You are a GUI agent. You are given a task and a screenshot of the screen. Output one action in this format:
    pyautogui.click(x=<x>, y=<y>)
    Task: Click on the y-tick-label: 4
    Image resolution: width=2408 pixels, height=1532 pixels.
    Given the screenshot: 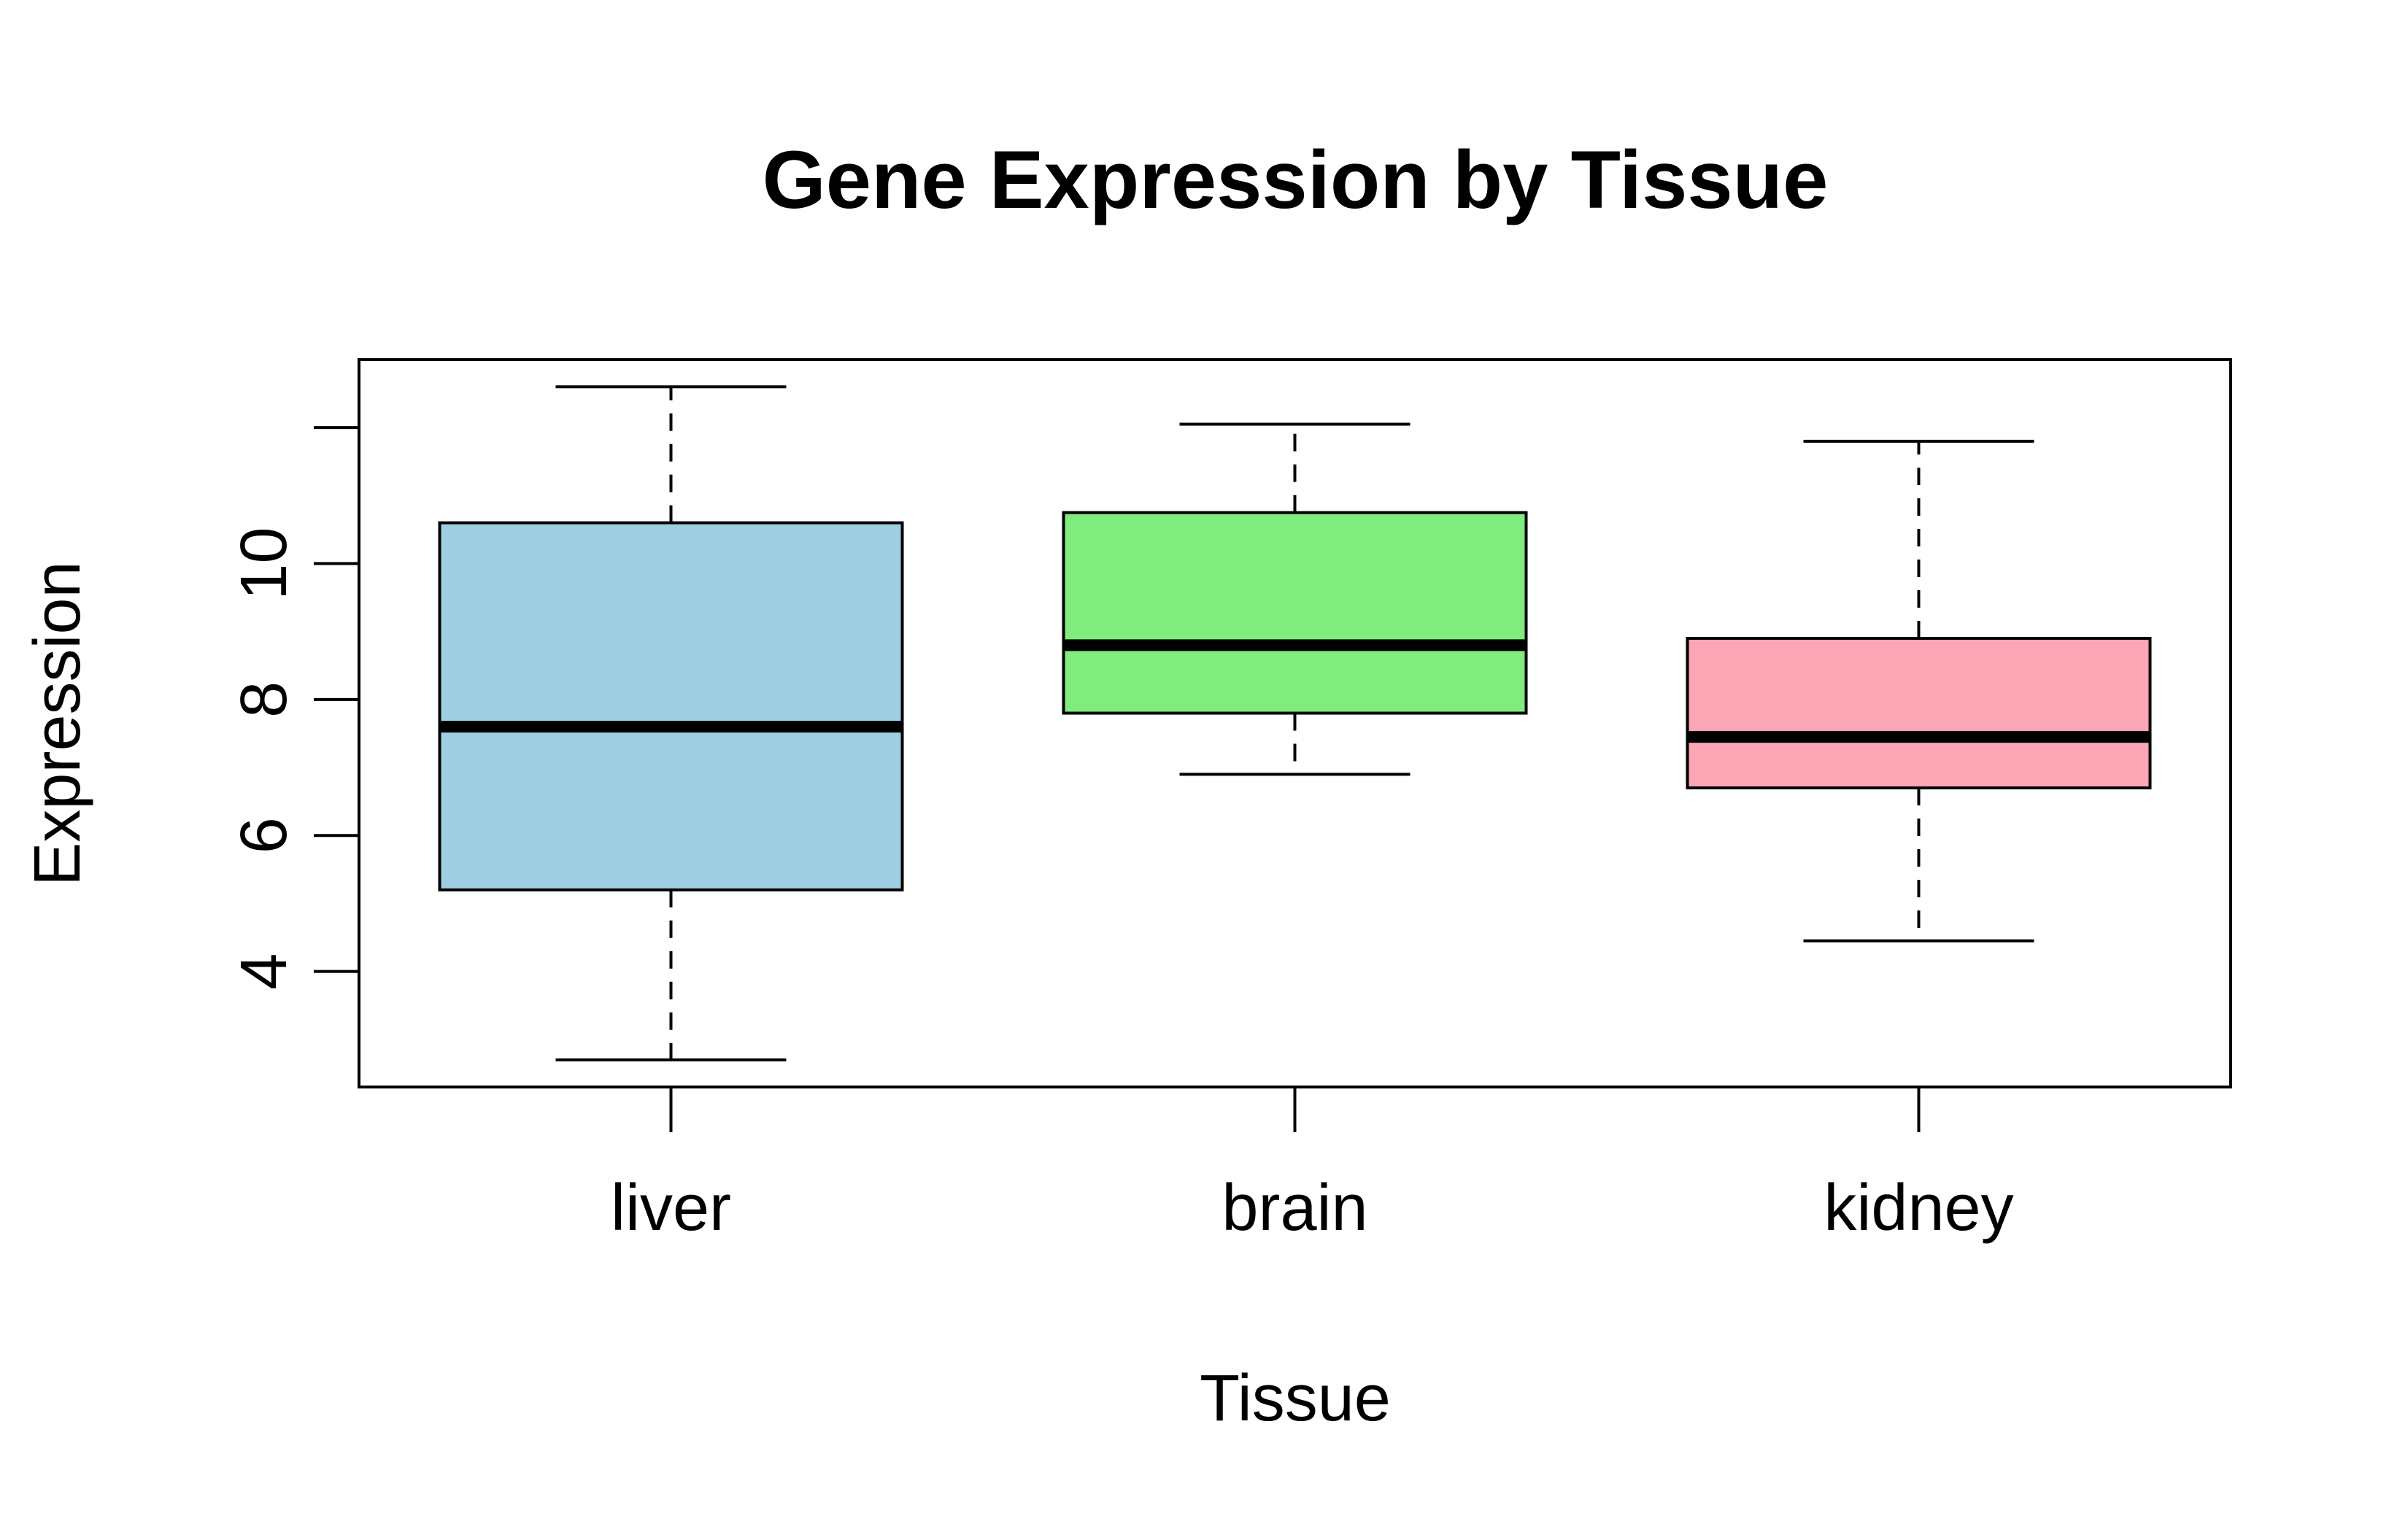 What is the action you would take?
    pyautogui.click(x=264, y=972)
    